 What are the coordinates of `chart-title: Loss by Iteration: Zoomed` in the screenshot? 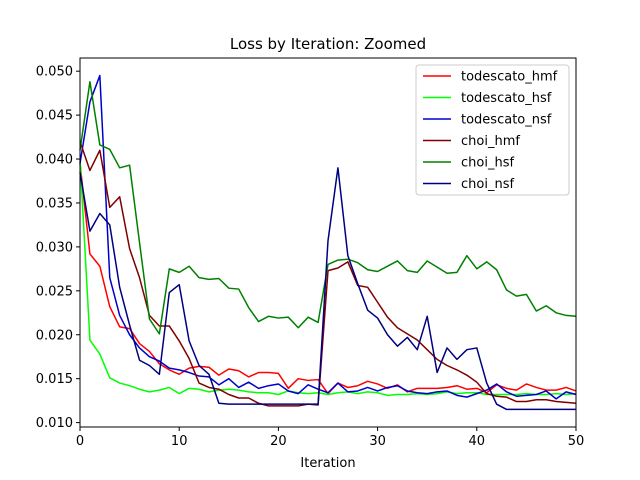 It's located at (328, 44).